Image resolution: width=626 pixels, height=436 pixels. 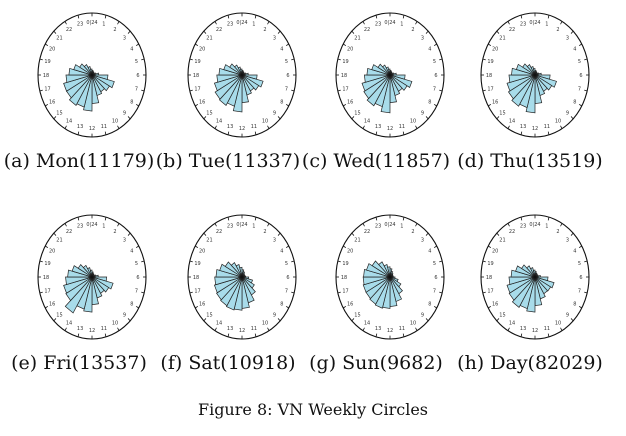 I want to click on hour-label: 16, so click(x=52, y=102).